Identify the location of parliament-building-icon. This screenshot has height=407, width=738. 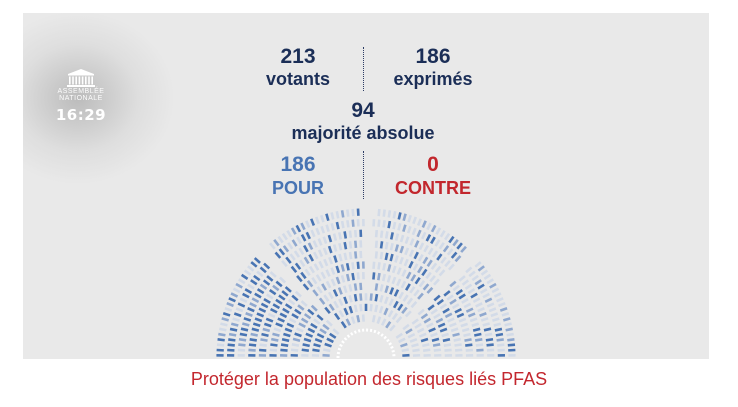
(81, 78).